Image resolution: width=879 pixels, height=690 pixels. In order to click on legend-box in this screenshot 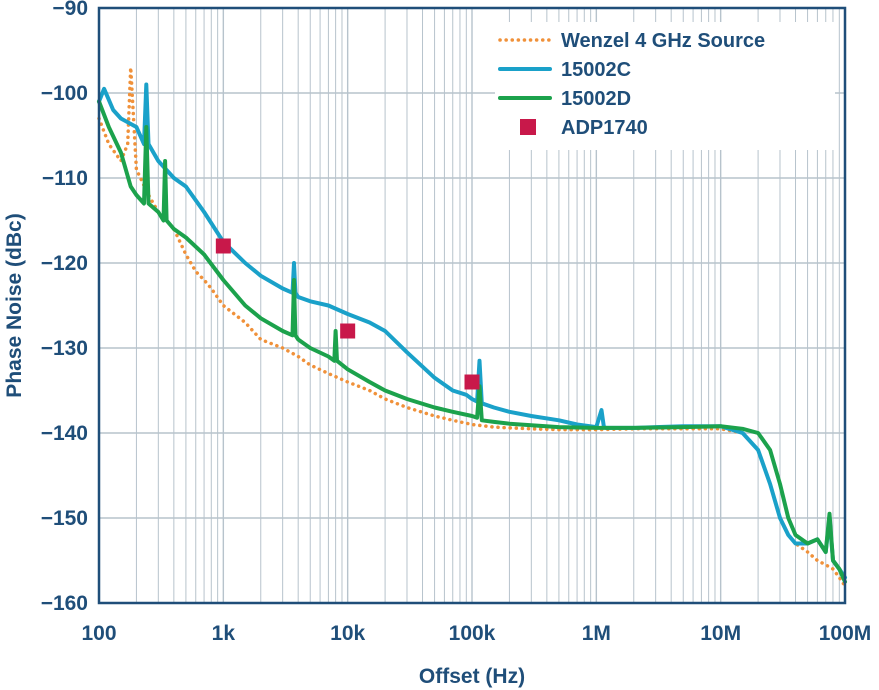, I will do `click(665, 86)`.